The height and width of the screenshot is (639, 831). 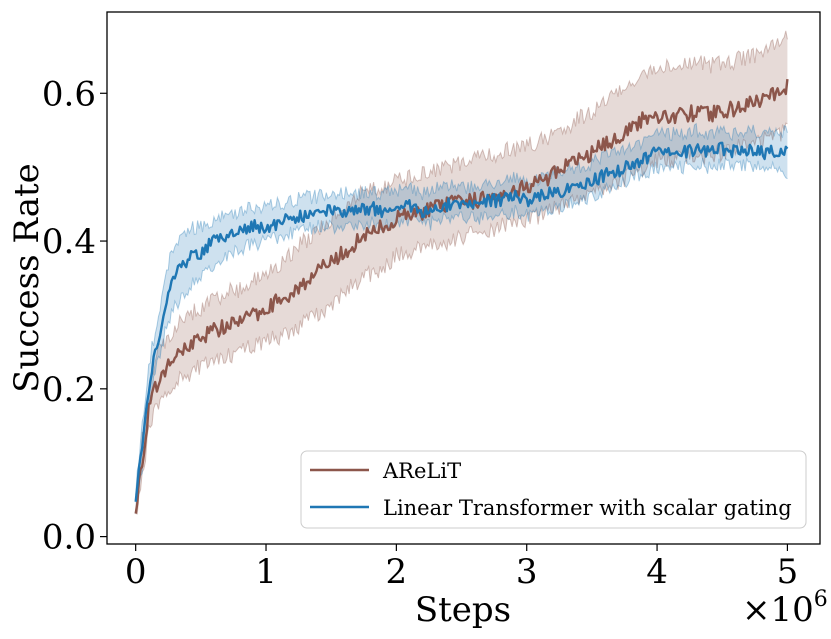 I want to click on y-tick-label: 0.6, so click(x=69, y=94).